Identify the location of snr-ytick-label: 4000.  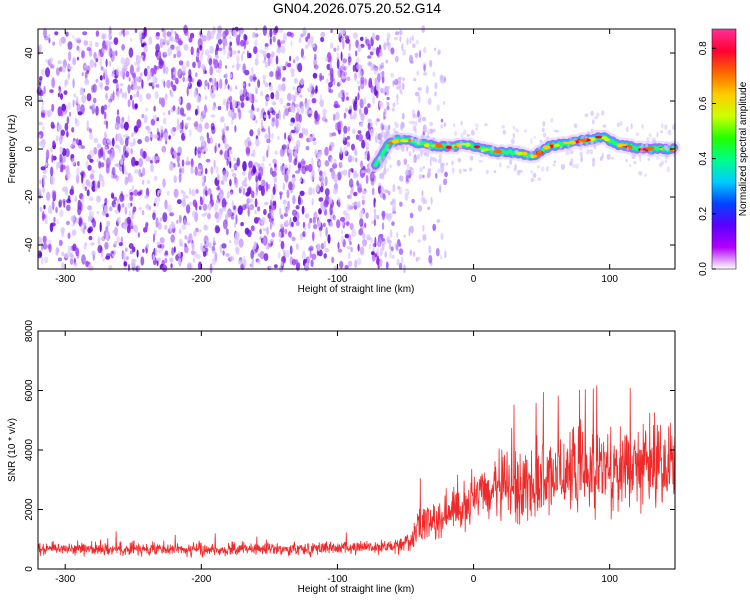
(29, 449).